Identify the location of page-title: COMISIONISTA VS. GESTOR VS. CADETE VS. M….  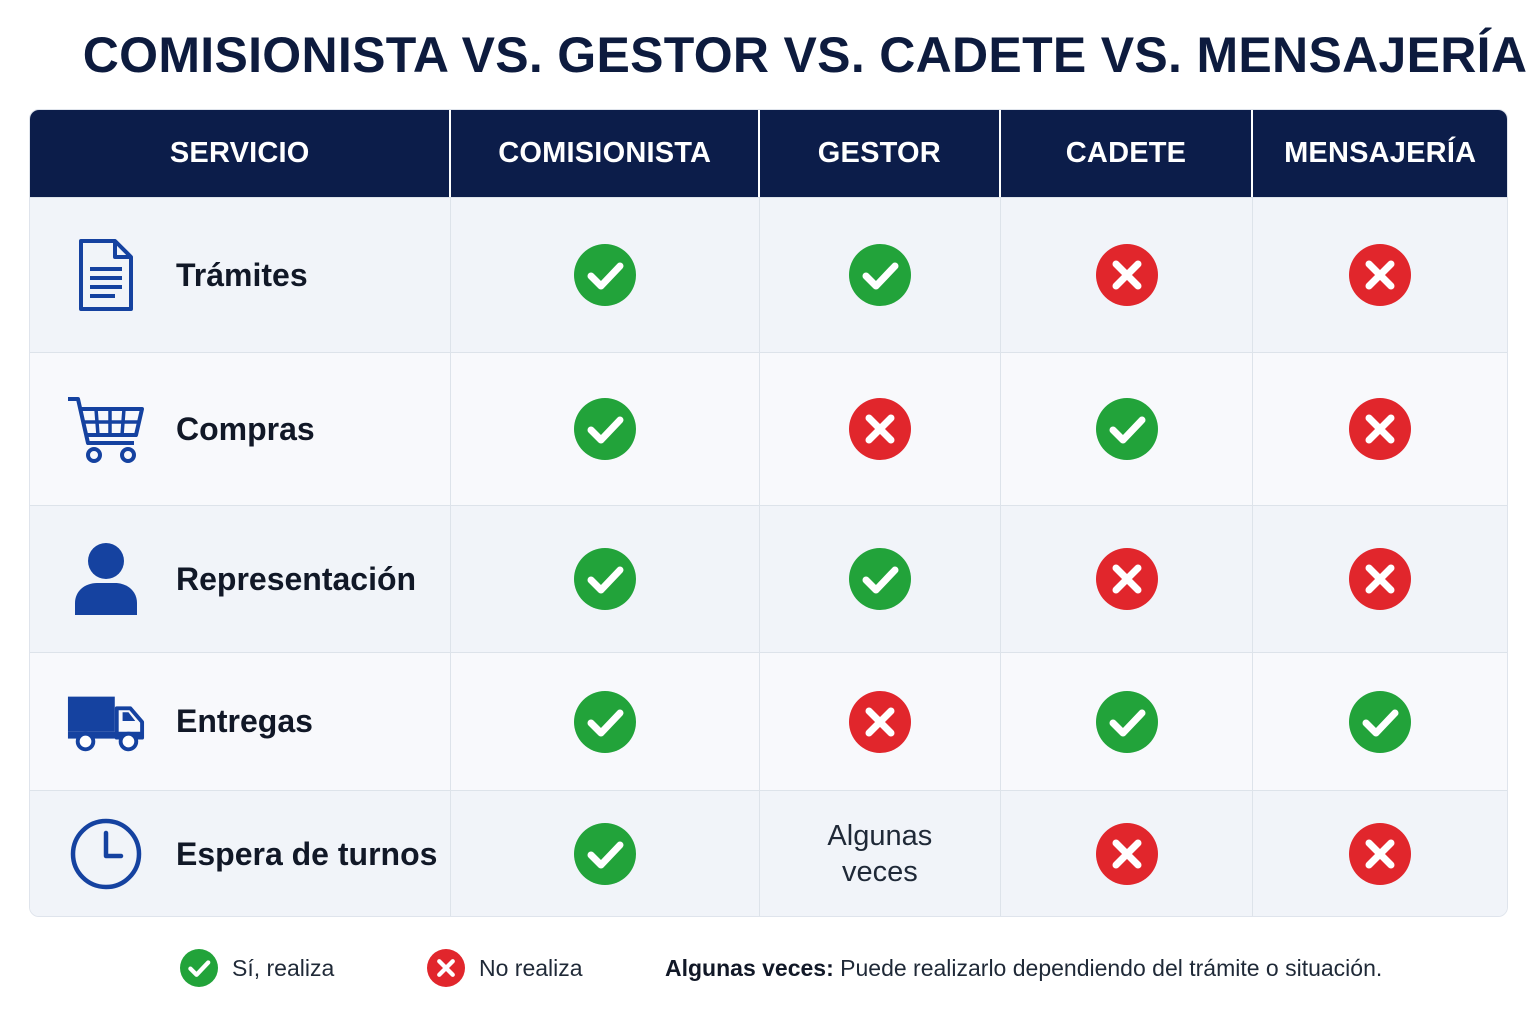
(805, 55).